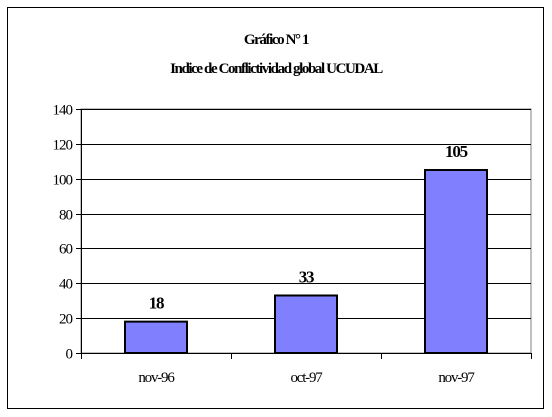  What do you see at coordinates (66, 216) in the screenshot?
I see `y-tick-label: 80` at bounding box center [66, 216].